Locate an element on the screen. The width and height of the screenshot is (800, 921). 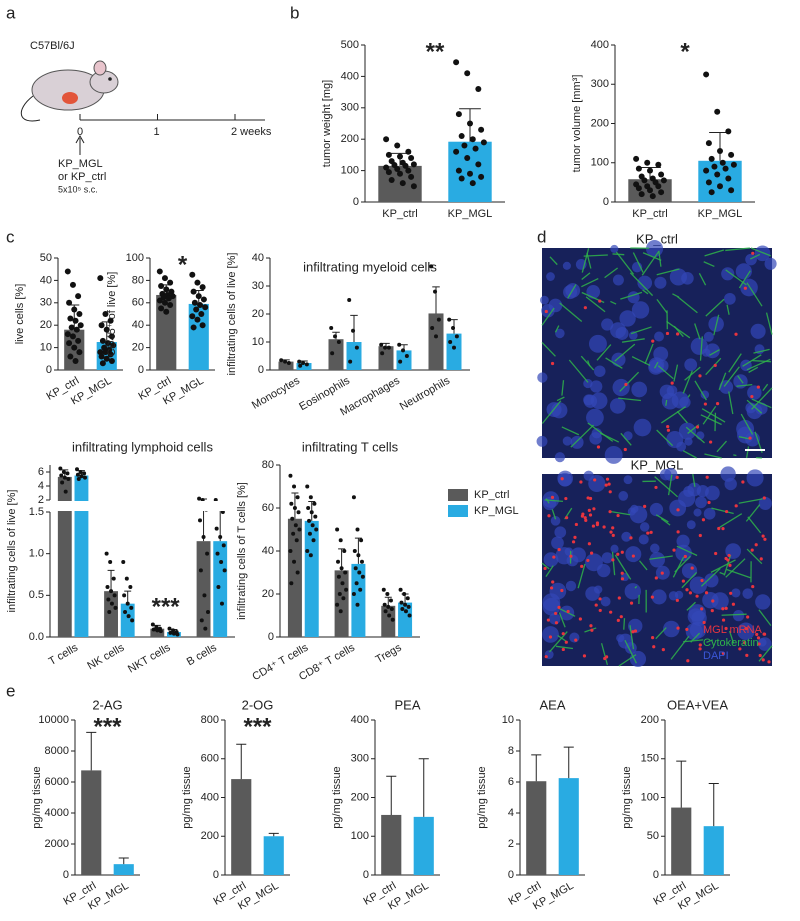
x-tick-label: Monocytes is located at coordinates (276, 392).